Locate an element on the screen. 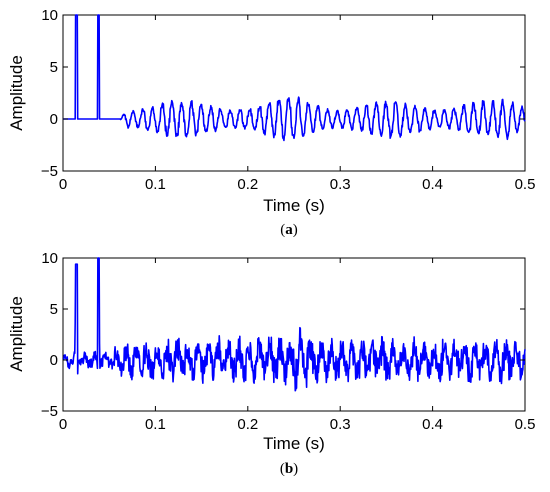 The image size is (550, 492). panel-a-ylabel: Amplitude is located at coordinates (16, 93).